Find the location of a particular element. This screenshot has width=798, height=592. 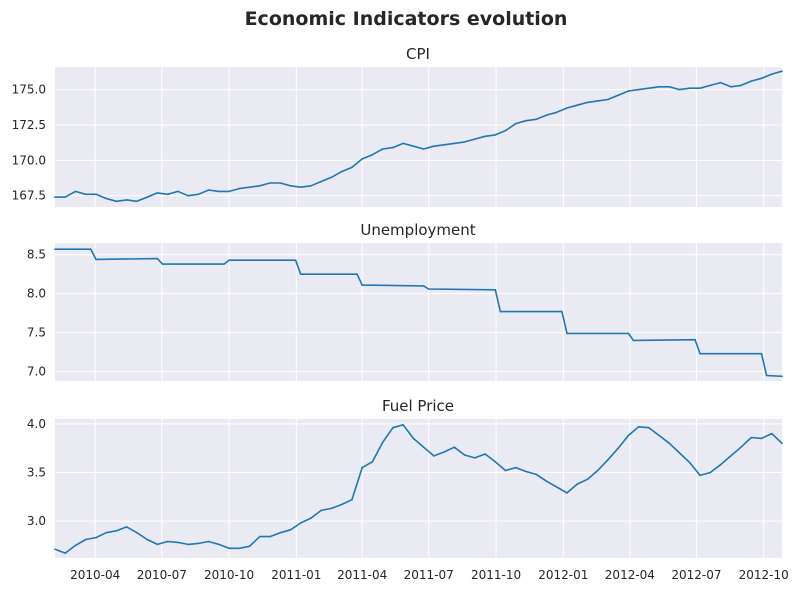

fuel-price-ytick-label: 3.0 is located at coordinates (36, 521).